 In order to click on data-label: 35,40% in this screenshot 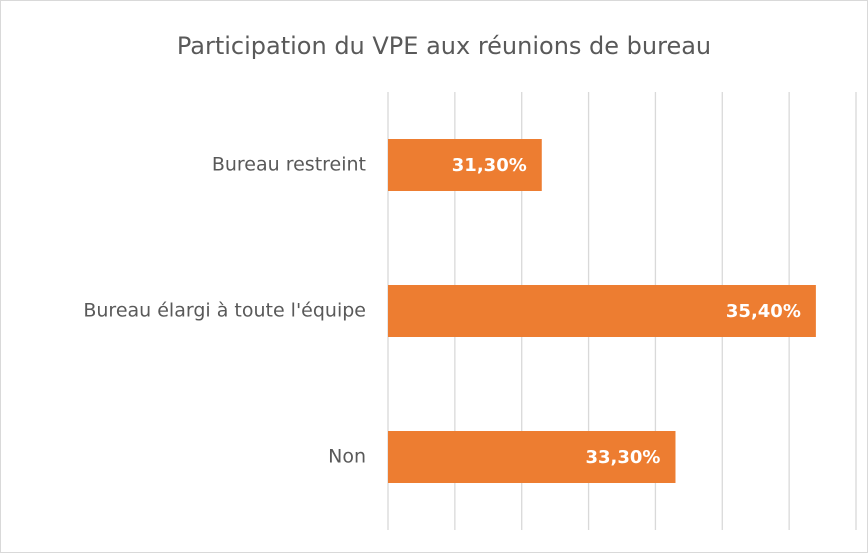, I will do `click(763, 311)`.